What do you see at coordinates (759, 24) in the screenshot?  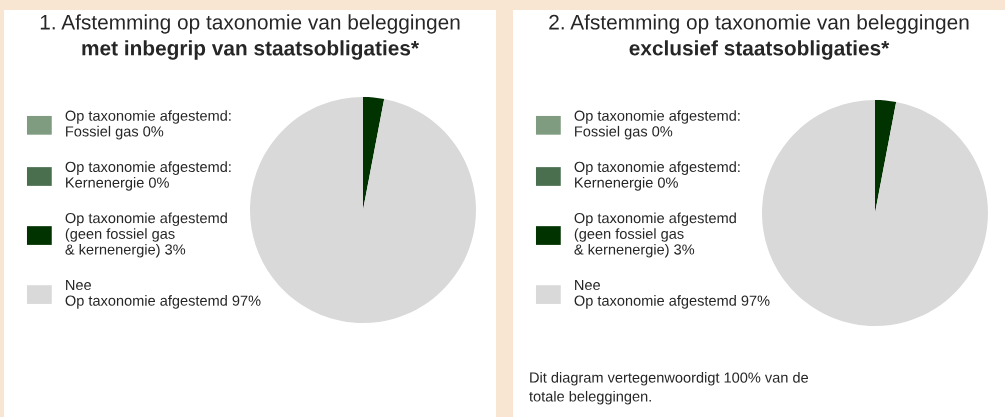 I see `chart-title: 2. Afstemming op taxonomie van beleggingen` at bounding box center [759, 24].